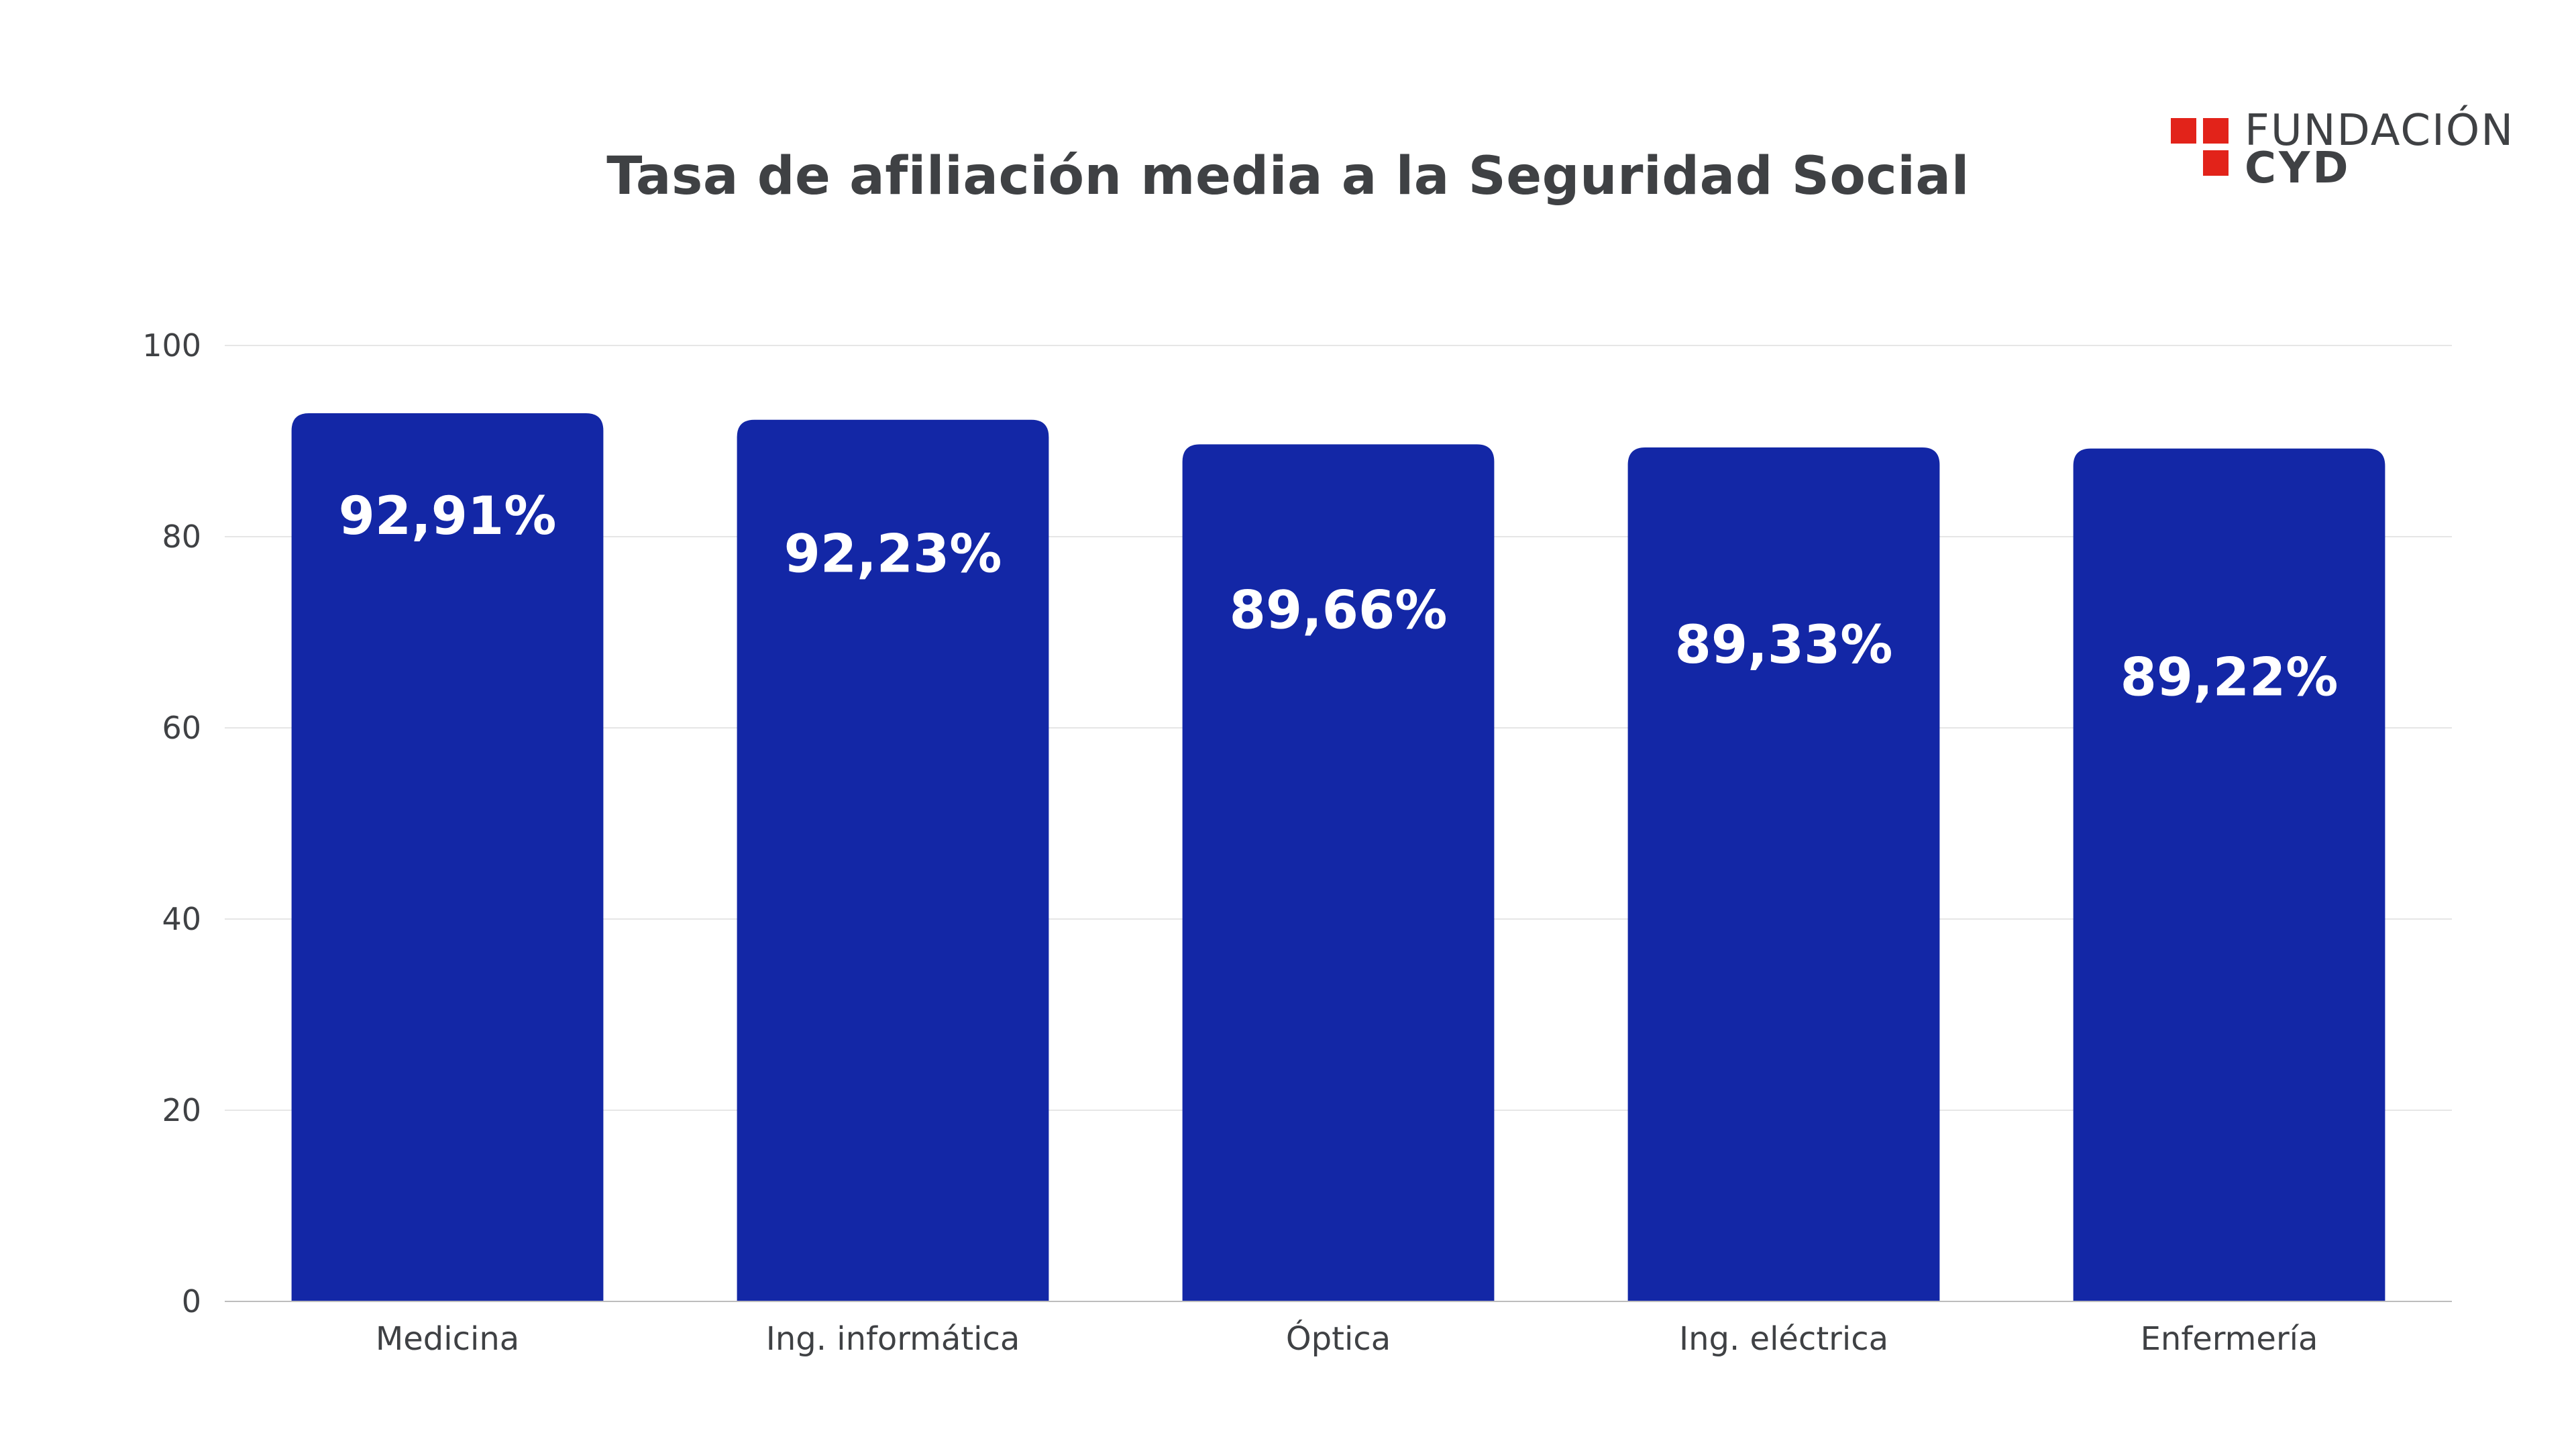 This screenshot has width=2576, height=1449. Describe the element at coordinates (171, 345) in the screenshot. I see `y-tick-label: 100` at that location.